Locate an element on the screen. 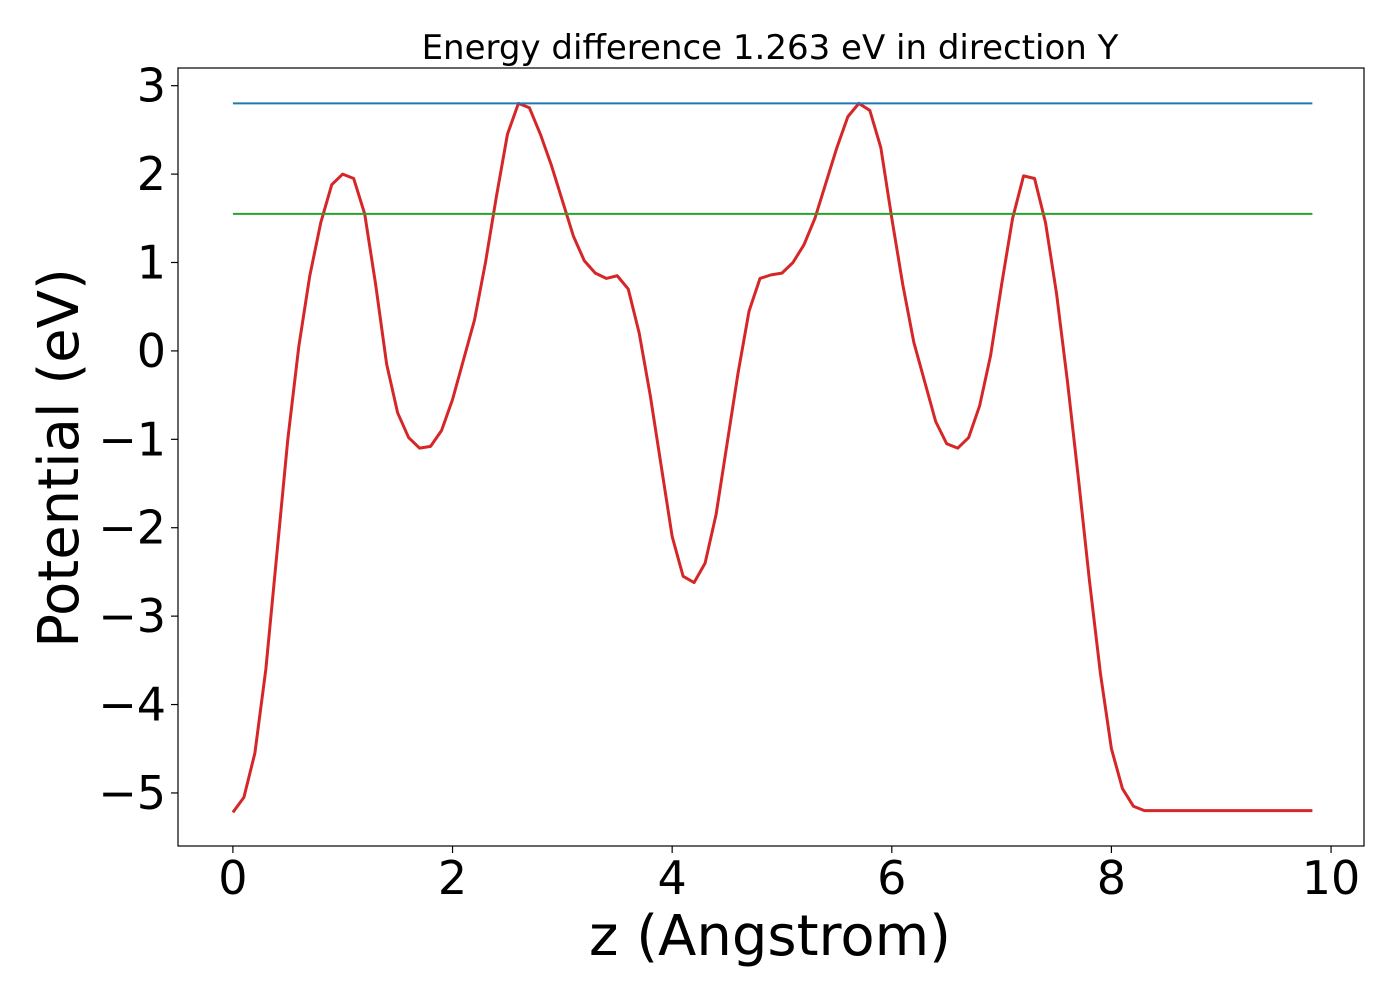 Image resolution: width=1400 pixels, height=1000 pixels. x-tick-label: 4 is located at coordinates (672, 878).